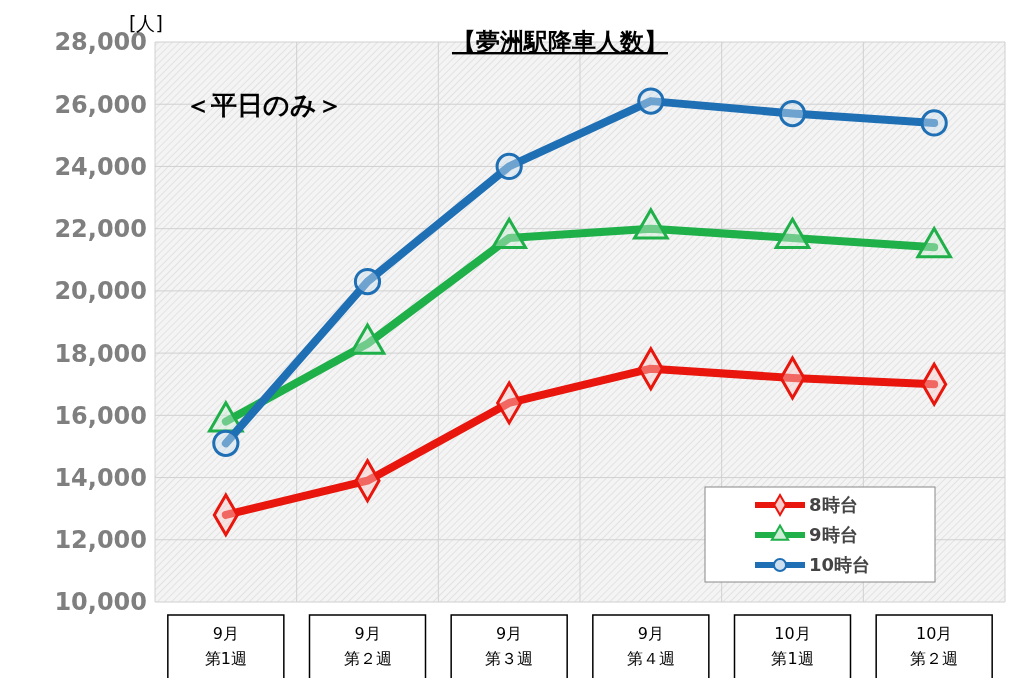 Image resolution: width=1019 pixels, height=686 pixels. What do you see at coordinates (934, 646) in the screenshot?
I see `x-tick-label: 10月第２週` at bounding box center [934, 646].